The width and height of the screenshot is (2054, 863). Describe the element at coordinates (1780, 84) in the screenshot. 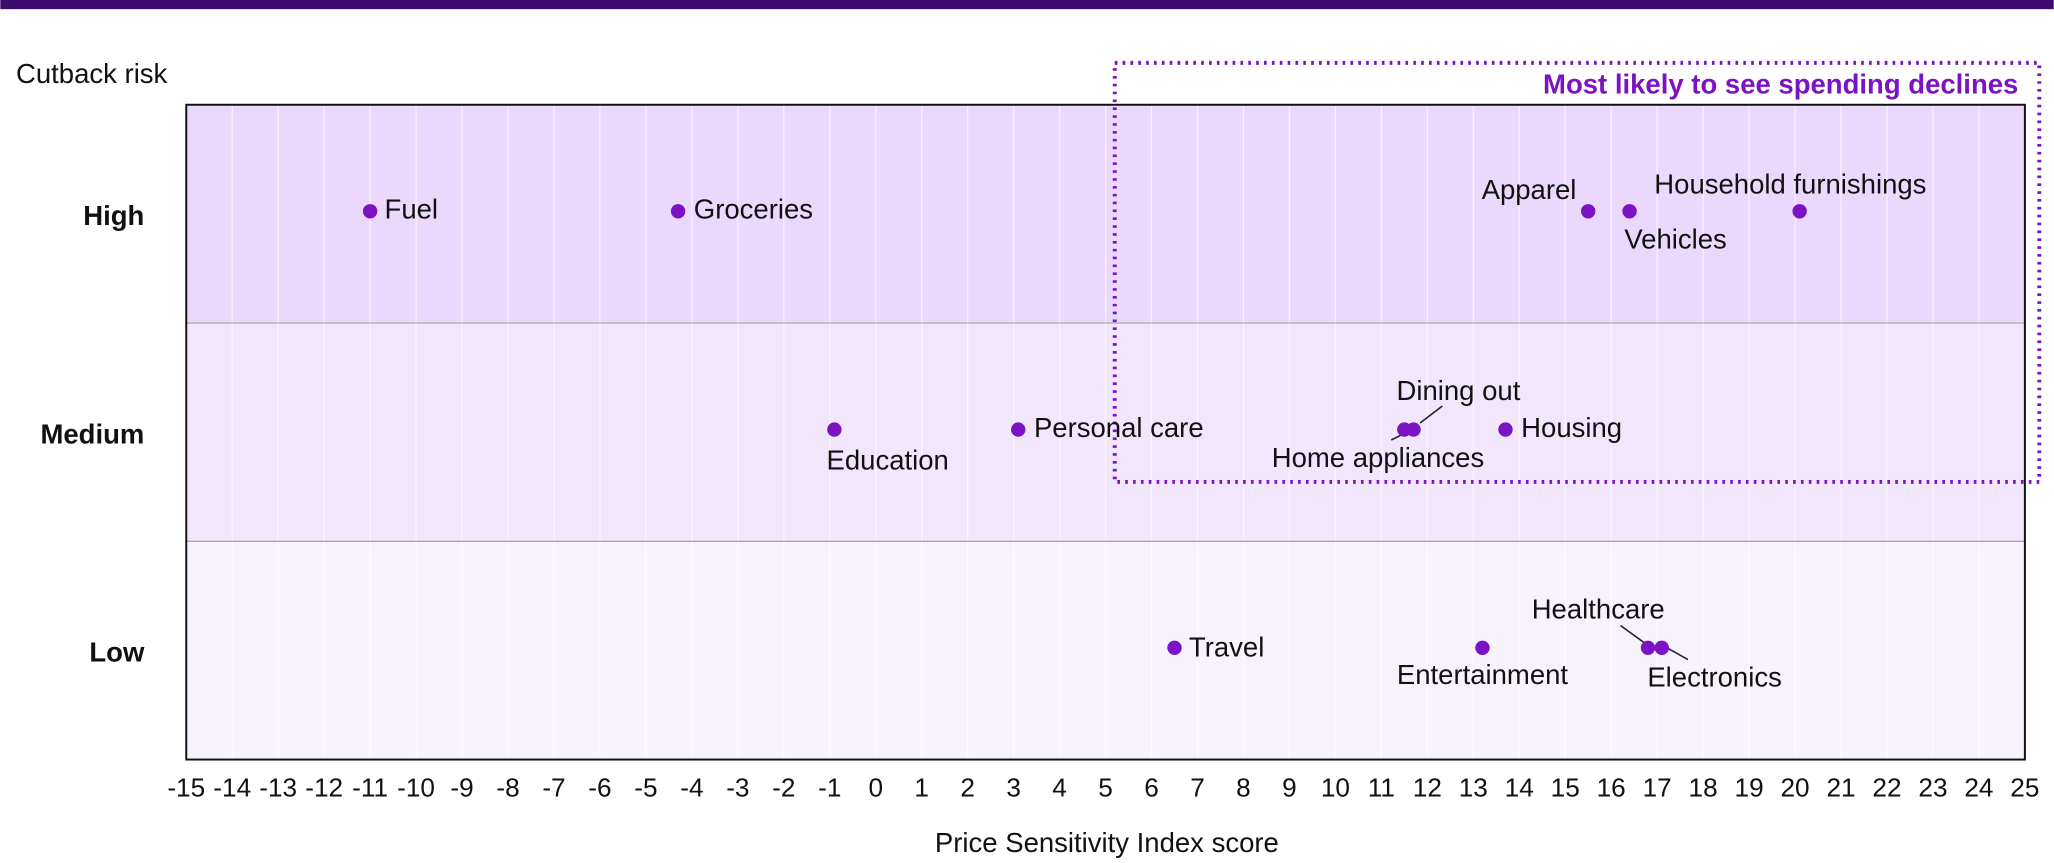

I see `highlight-annotation: Most likely to see spending declines` at that location.